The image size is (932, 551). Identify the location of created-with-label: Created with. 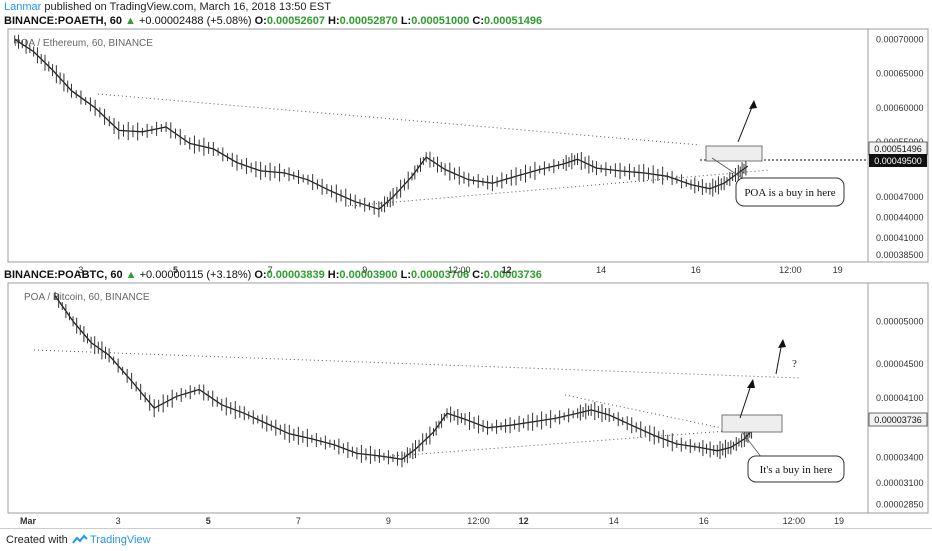
(37, 540).